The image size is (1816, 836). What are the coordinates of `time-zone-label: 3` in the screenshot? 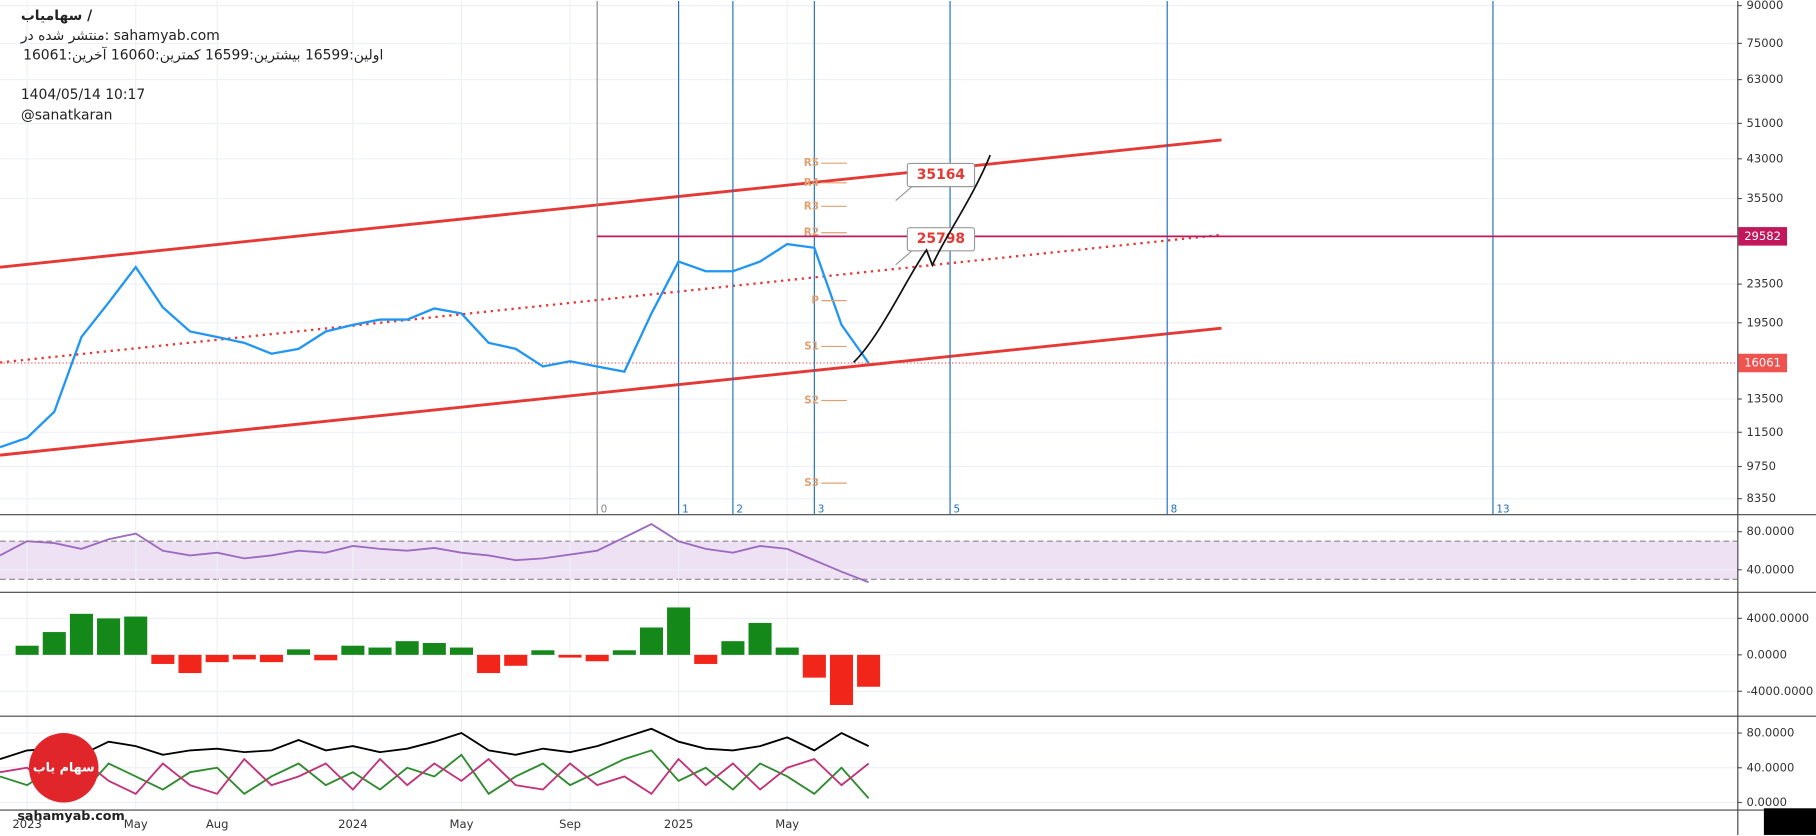 It's located at (821, 509).